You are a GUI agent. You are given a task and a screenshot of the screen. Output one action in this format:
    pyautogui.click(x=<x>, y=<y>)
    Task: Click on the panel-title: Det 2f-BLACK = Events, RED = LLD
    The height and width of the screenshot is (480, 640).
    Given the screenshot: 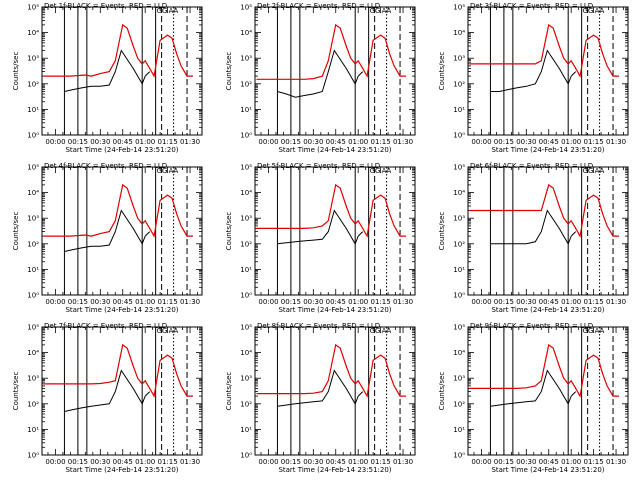 What is the action you would take?
    pyautogui.click(x=318, y=6)
    